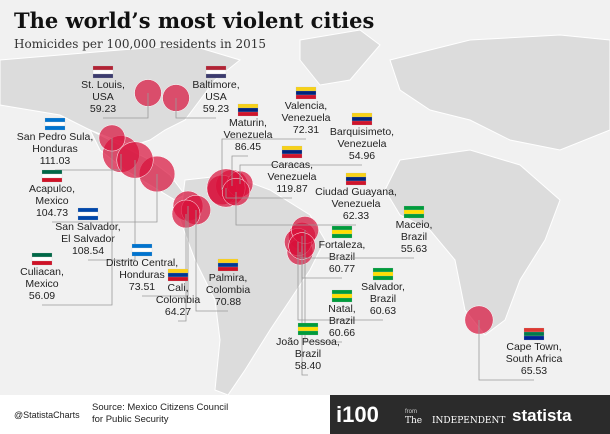 This screenshot has height=434, width=610. Describe the element at coordinates (177, 288) in the screenshot. I see `city-label: Cali,` at that location.